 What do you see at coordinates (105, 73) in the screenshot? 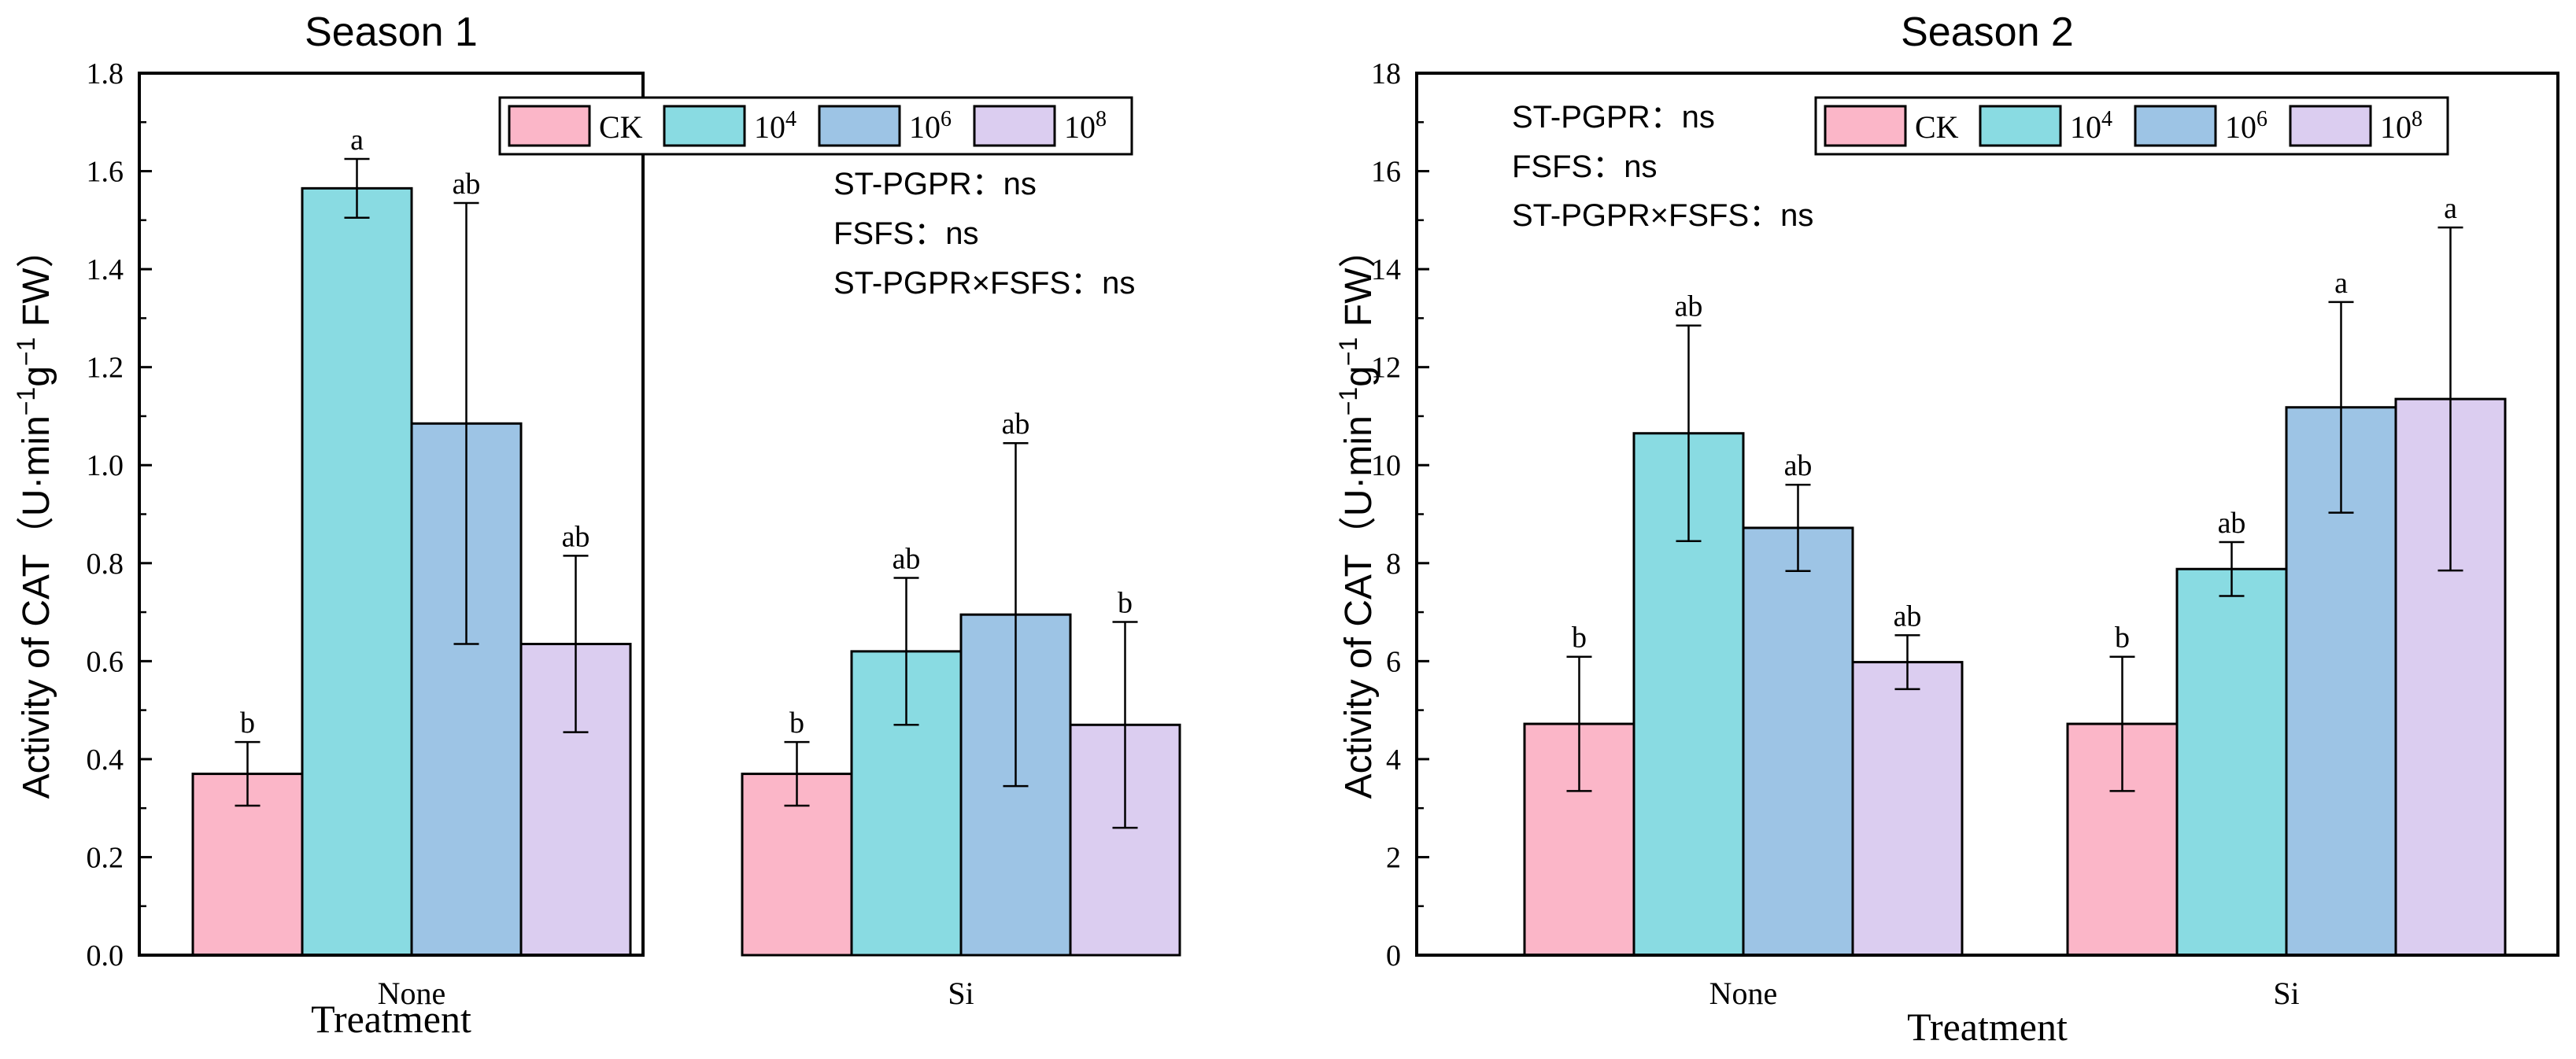
I see `y-tick-label: 1.8` at bounding box center [105, 73].